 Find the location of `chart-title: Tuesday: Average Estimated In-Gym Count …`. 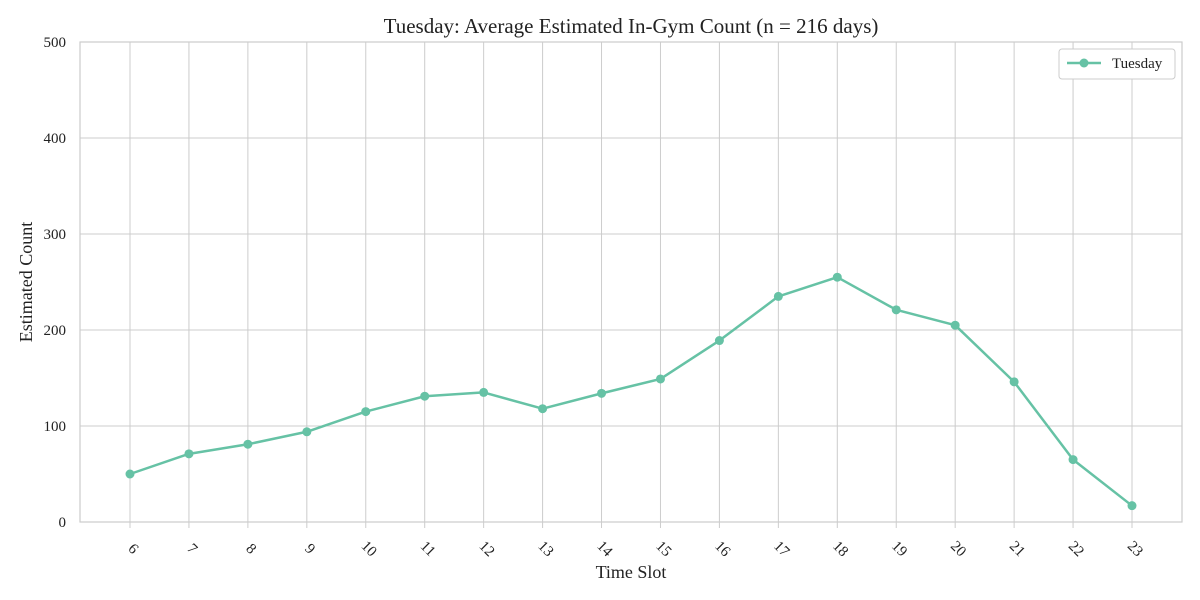

chart-title: Tuesday: Average Estimated In-Gym Count … is located at coordinates (631, 26).